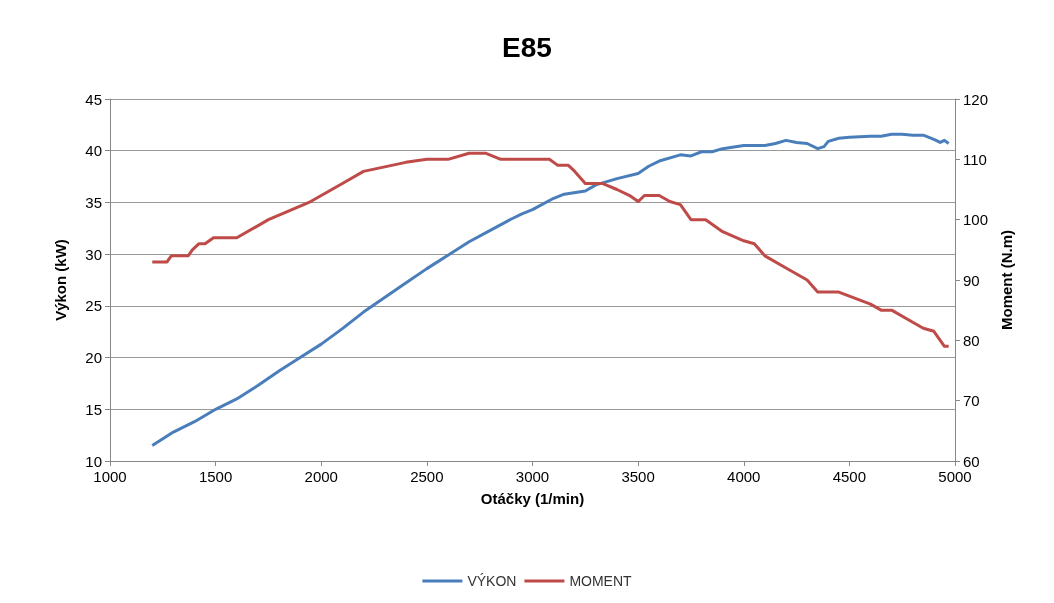  I want to click on y-tick-label: 45, so click(93, 99).